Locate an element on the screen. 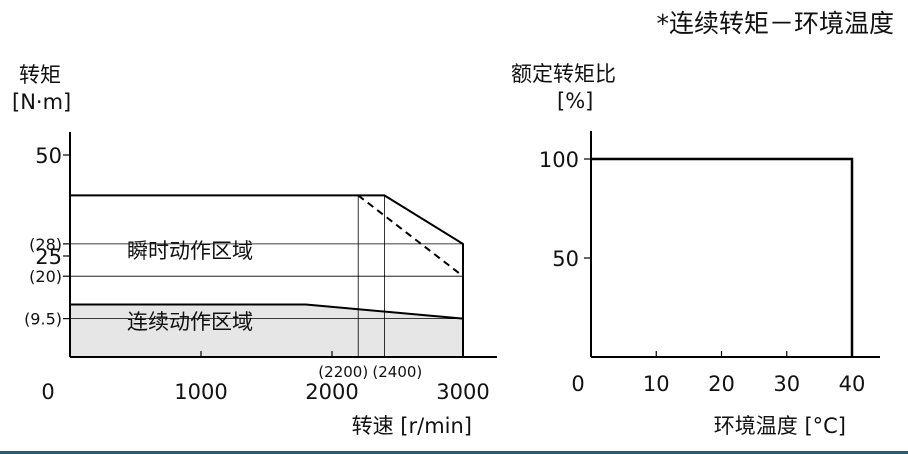  x-tick-label: 3000 is located at coordinates (462, 392).